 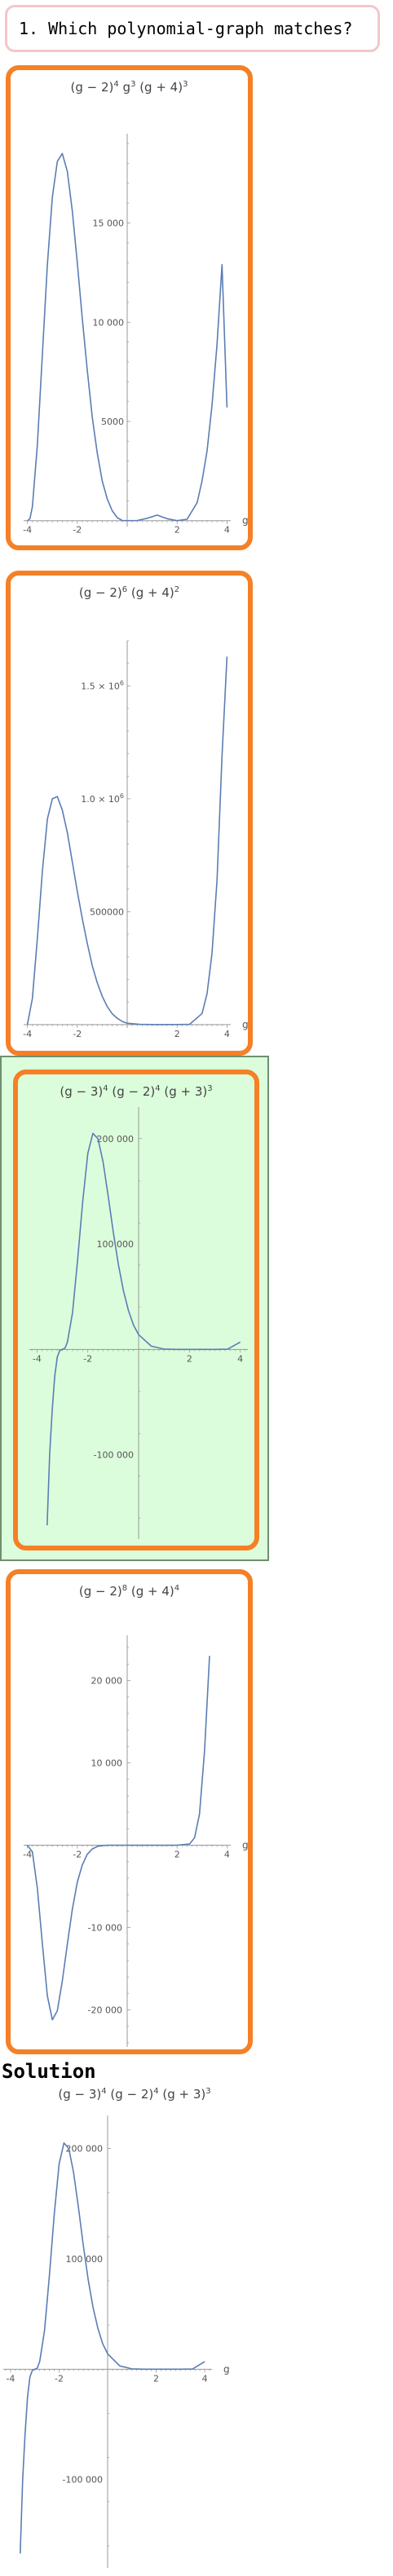 I want to click on y-tick-label: 15 000, so click(x=109, y=223).